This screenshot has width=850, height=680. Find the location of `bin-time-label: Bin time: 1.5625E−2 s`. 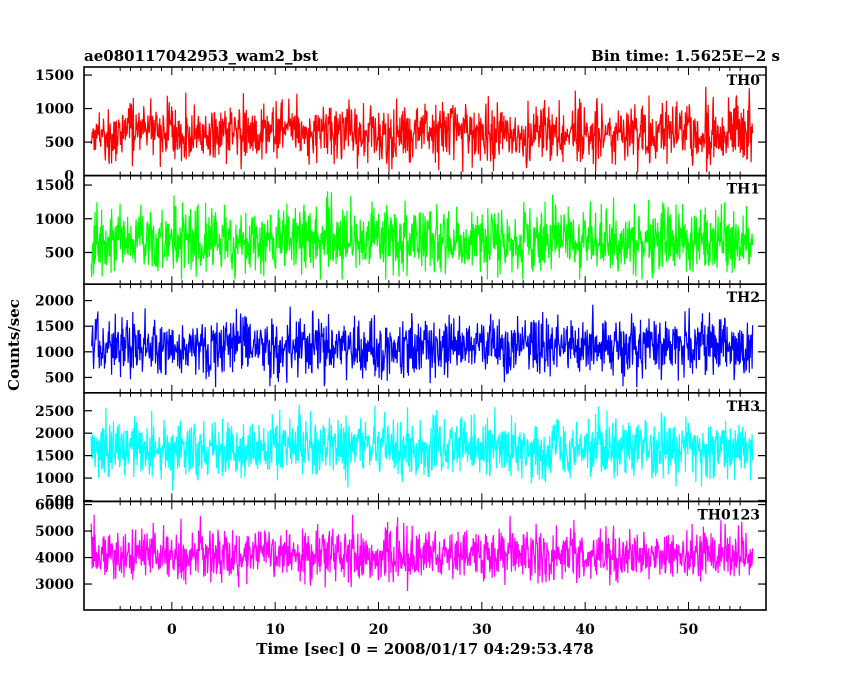

bin-time-label: Bin time: 1.5625E−2 s is located at coordinates (685, 56).